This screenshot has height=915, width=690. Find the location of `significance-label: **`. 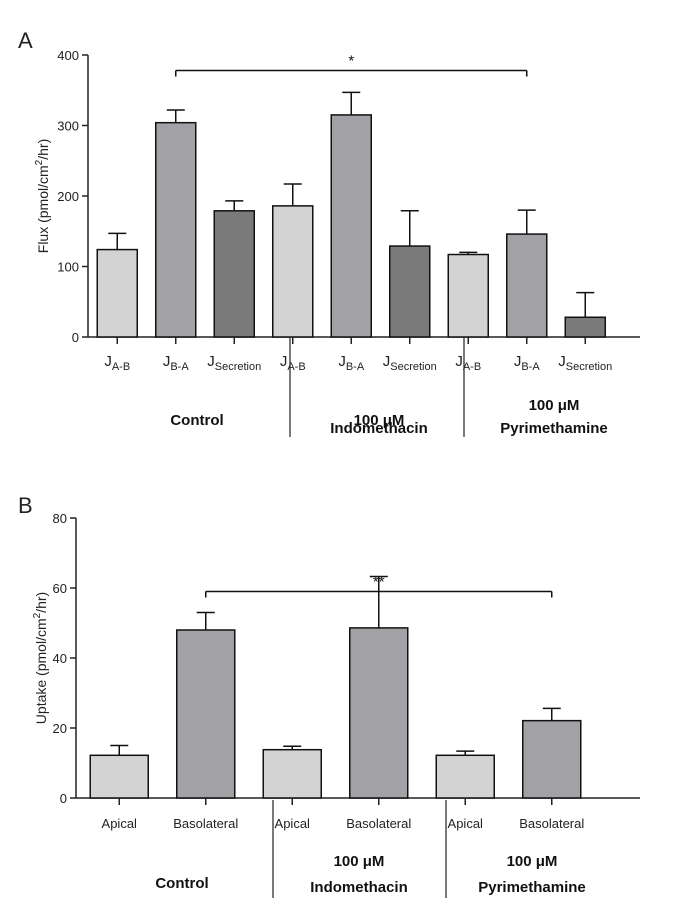

significance-label: ** is located at coordinates (379, 582).